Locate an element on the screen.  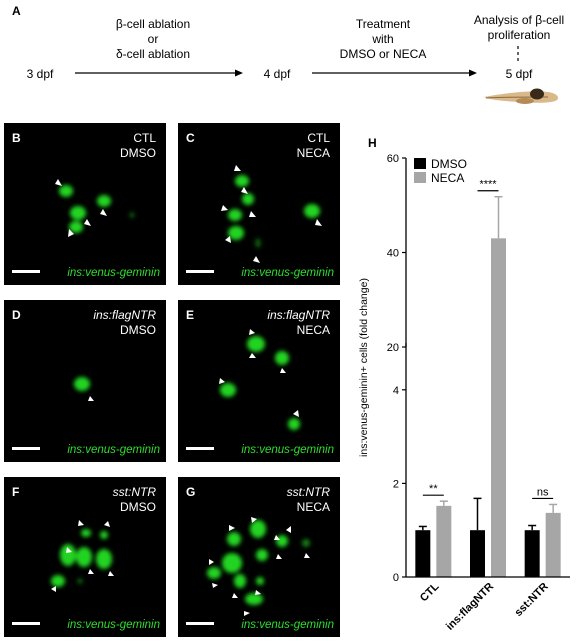
legend-label: NECA is located at coordinates (447, 178).